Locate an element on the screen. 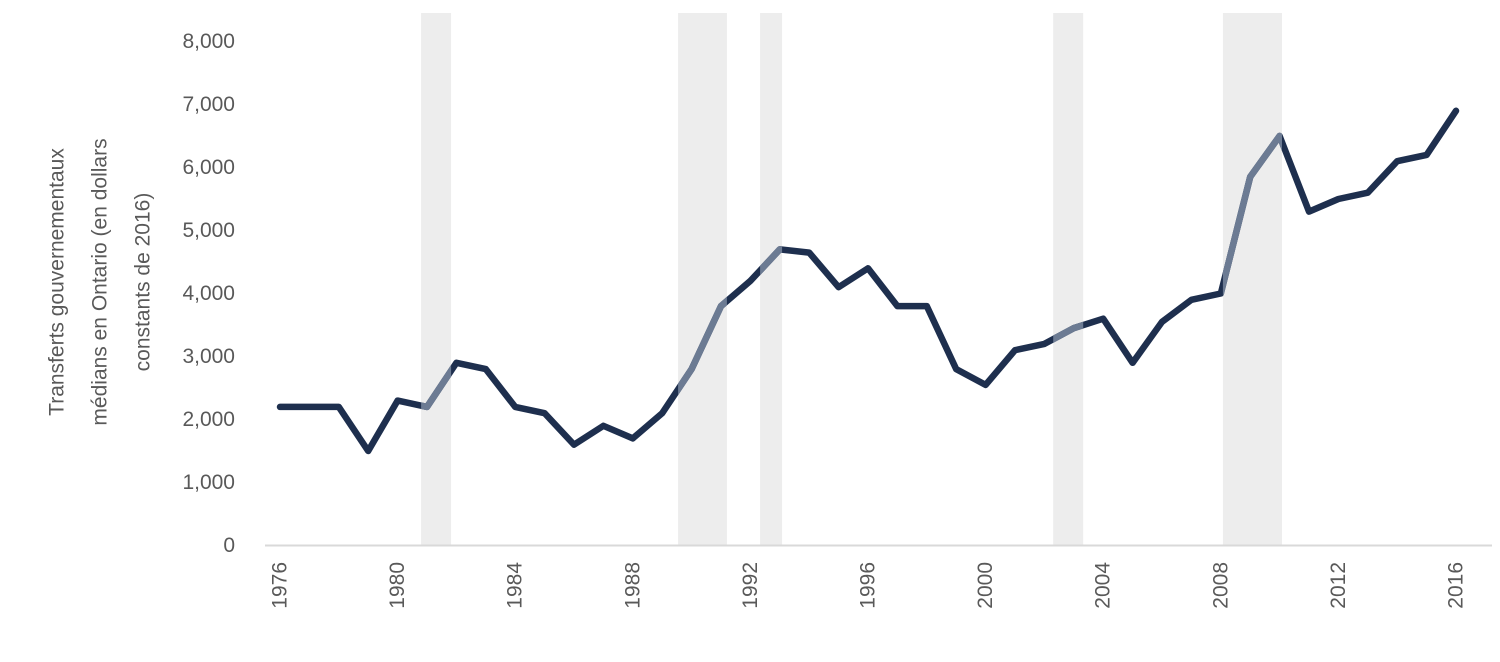 Image resolution: width=1500 pixels, height=662 pixels. x-tick-label: 2008 is located at coordinates (1220, 585).